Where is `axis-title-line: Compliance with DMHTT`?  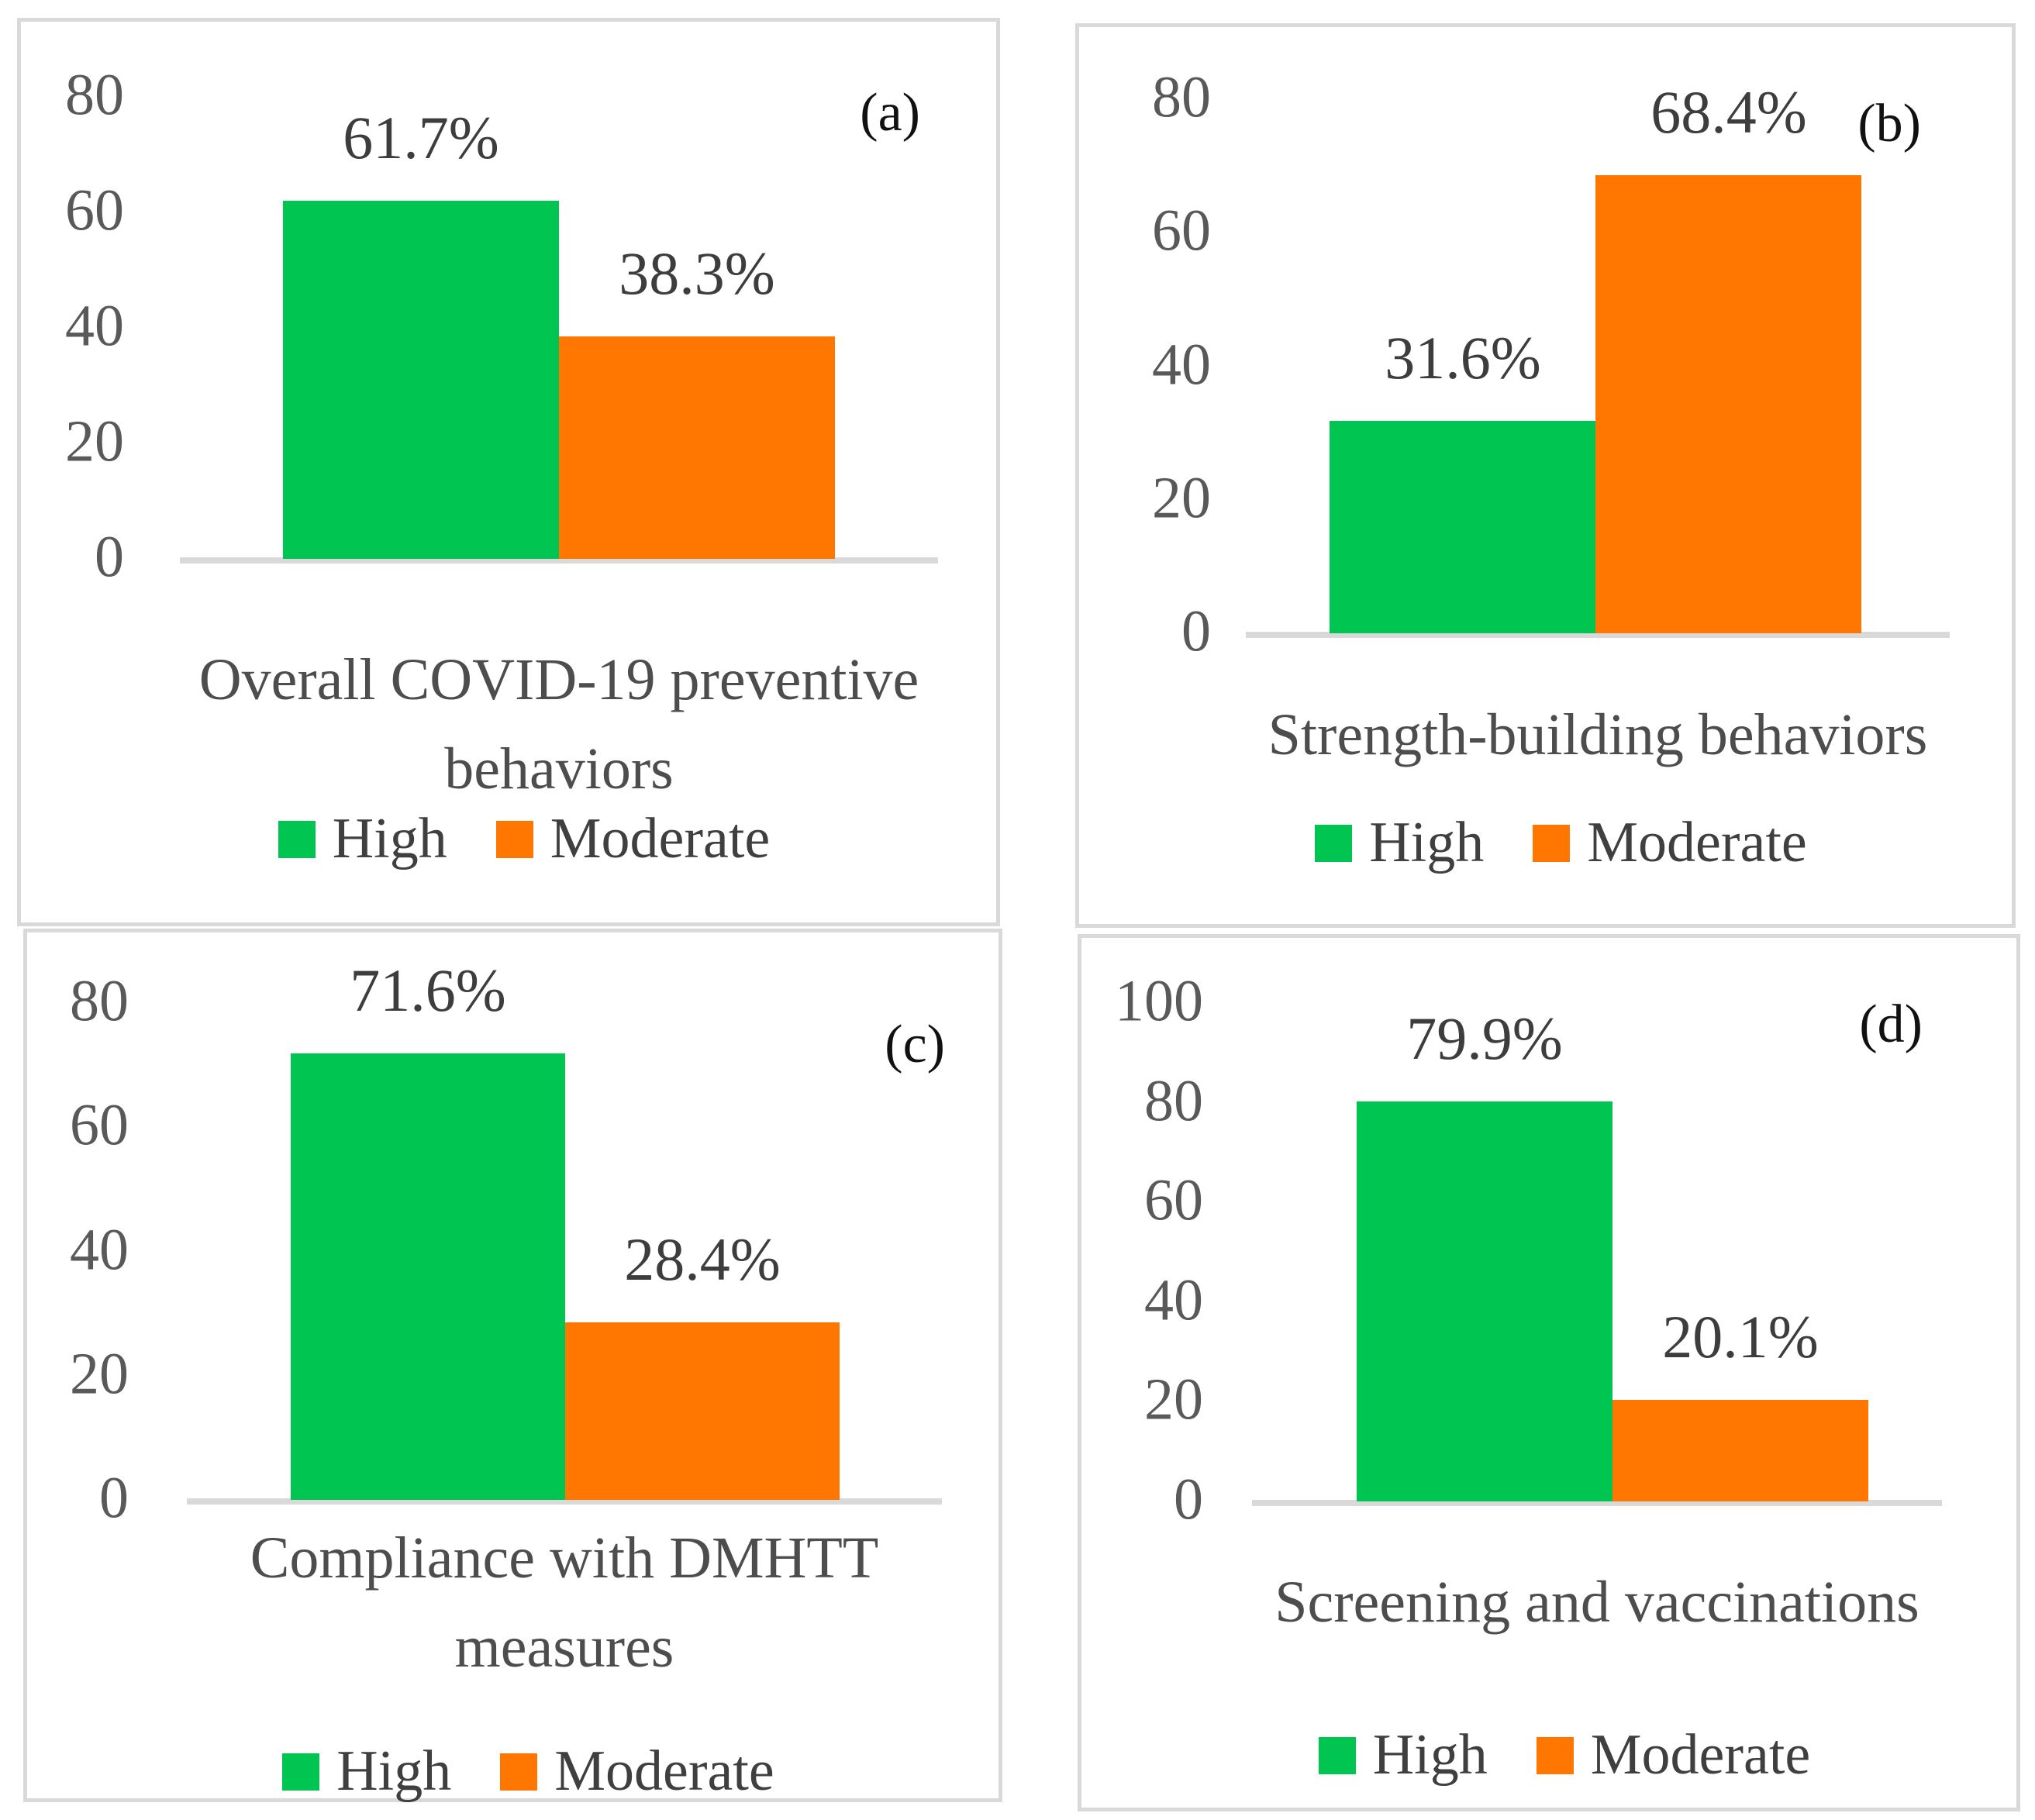
axis-title-line: Compliance with DMHTT is located at coordinates (565, 1558).